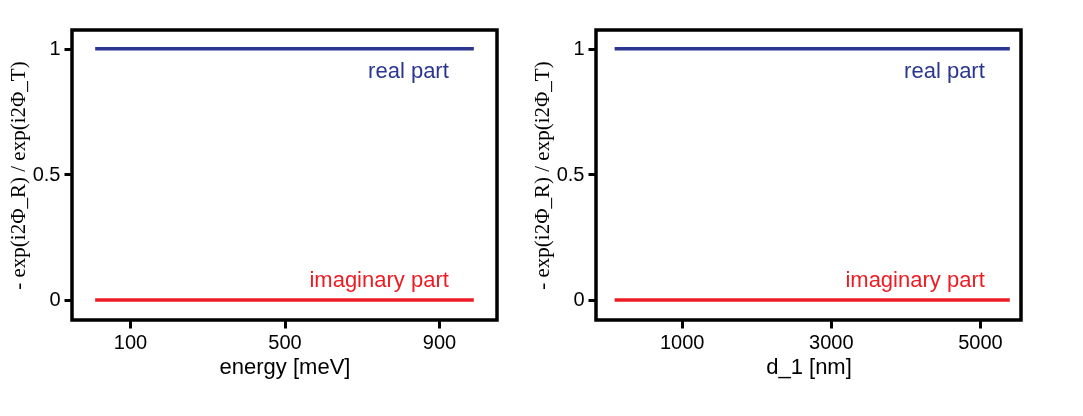 This screenshot has height=416, width=1083. What do you see at coordinates (439, 341) in the screenshot?
I see `x-tick-label: 900` at bounding box center [439, 341].